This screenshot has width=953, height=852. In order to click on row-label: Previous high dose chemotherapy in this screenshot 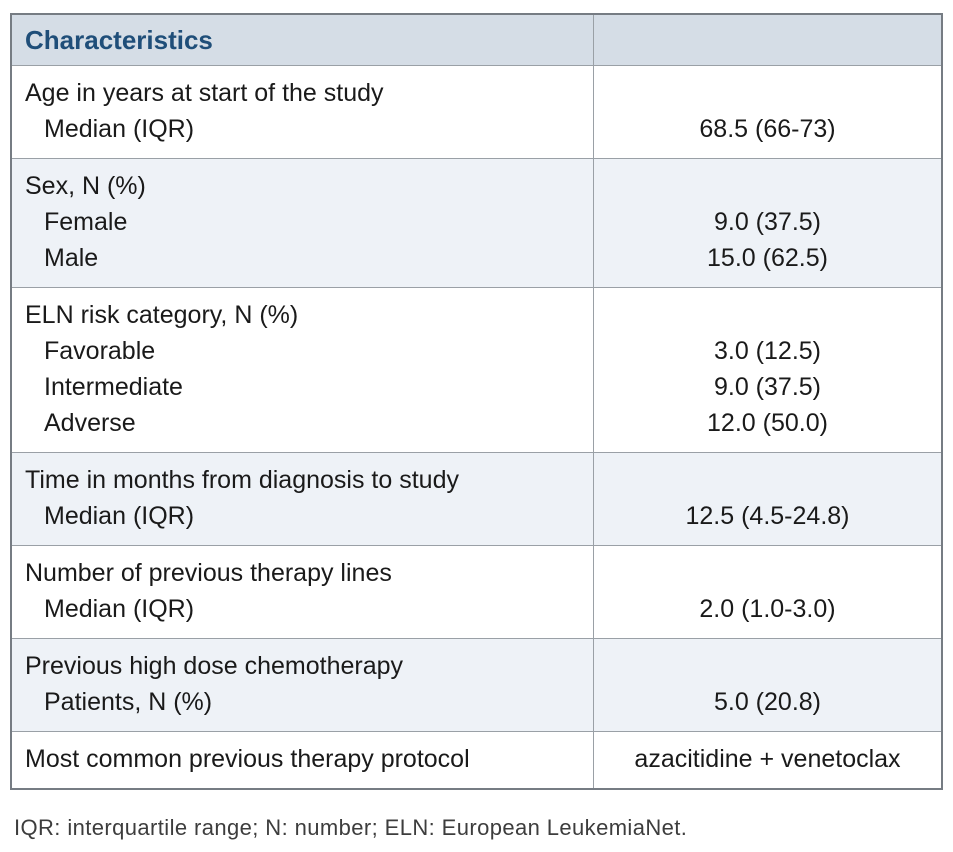, I will do `click(214, 666)`.